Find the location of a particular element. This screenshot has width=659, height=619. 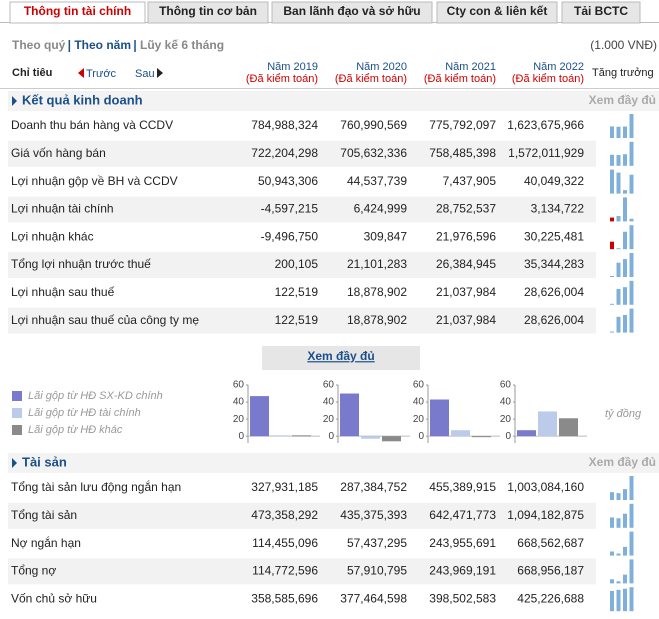

y-axis-unit: tỷ đồng is located at coordinates (623, 414).